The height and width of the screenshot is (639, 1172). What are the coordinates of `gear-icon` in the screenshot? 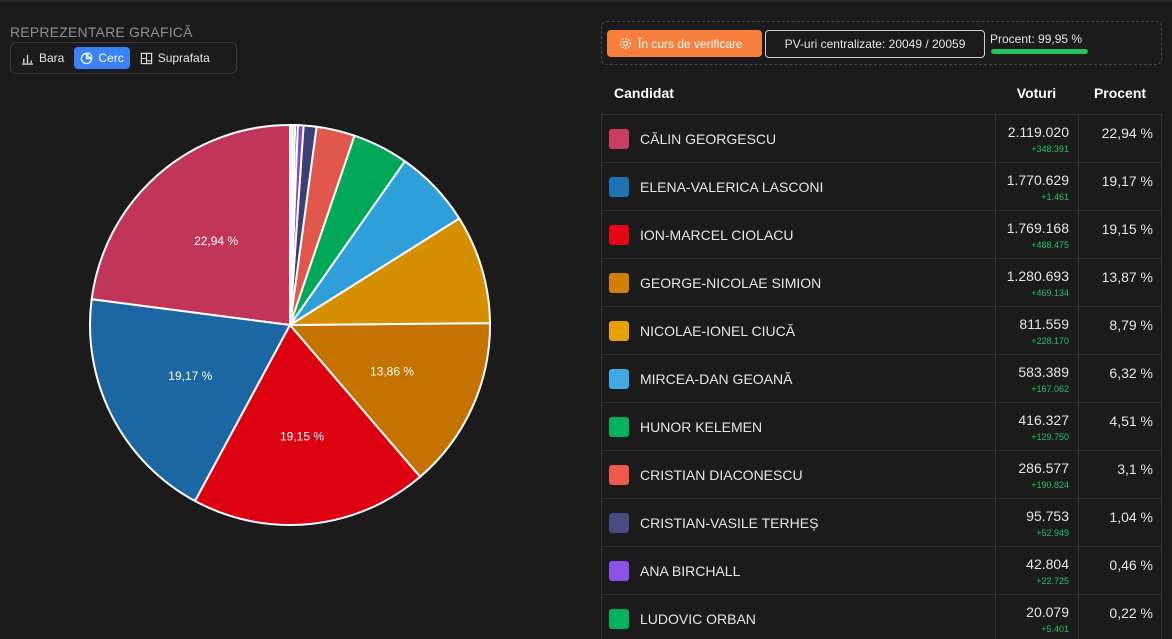 It's located at (625, 43).